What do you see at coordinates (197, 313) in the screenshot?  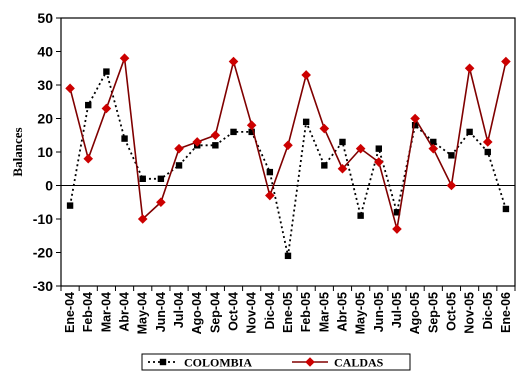 I see `x-tick-label: Ago-04` at bounding box center [197, 313].